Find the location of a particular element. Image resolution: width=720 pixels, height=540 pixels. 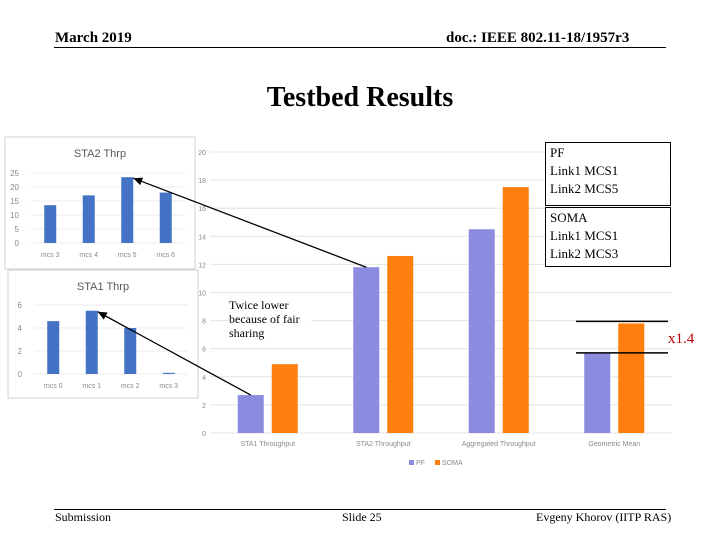

header-date: March 2019 is located at coordinates (93, 38).